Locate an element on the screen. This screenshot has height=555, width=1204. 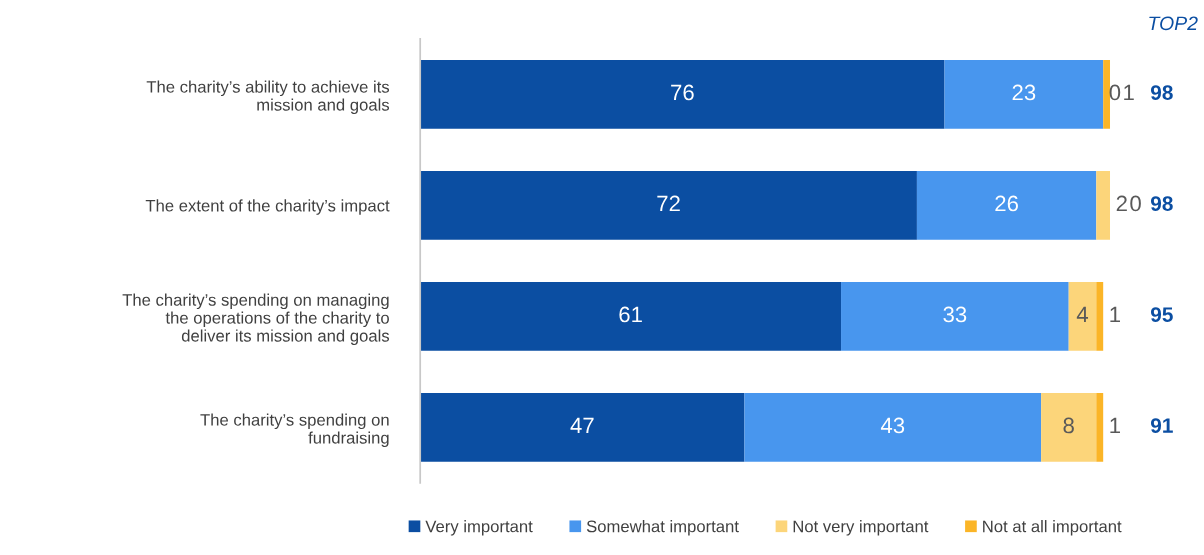
y-tick-label: The extent of the charity’s impact is located at coordinates (267, 207).